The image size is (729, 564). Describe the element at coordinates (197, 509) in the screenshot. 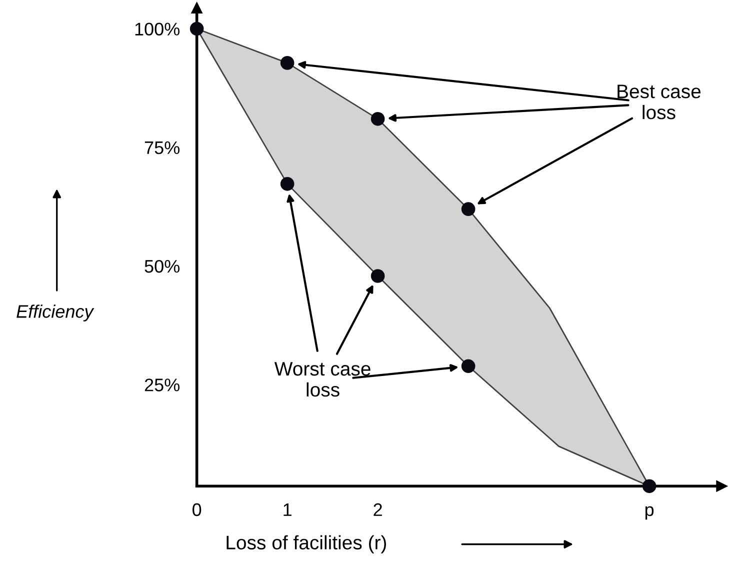

I see `x-tick-label: 0` at that location.